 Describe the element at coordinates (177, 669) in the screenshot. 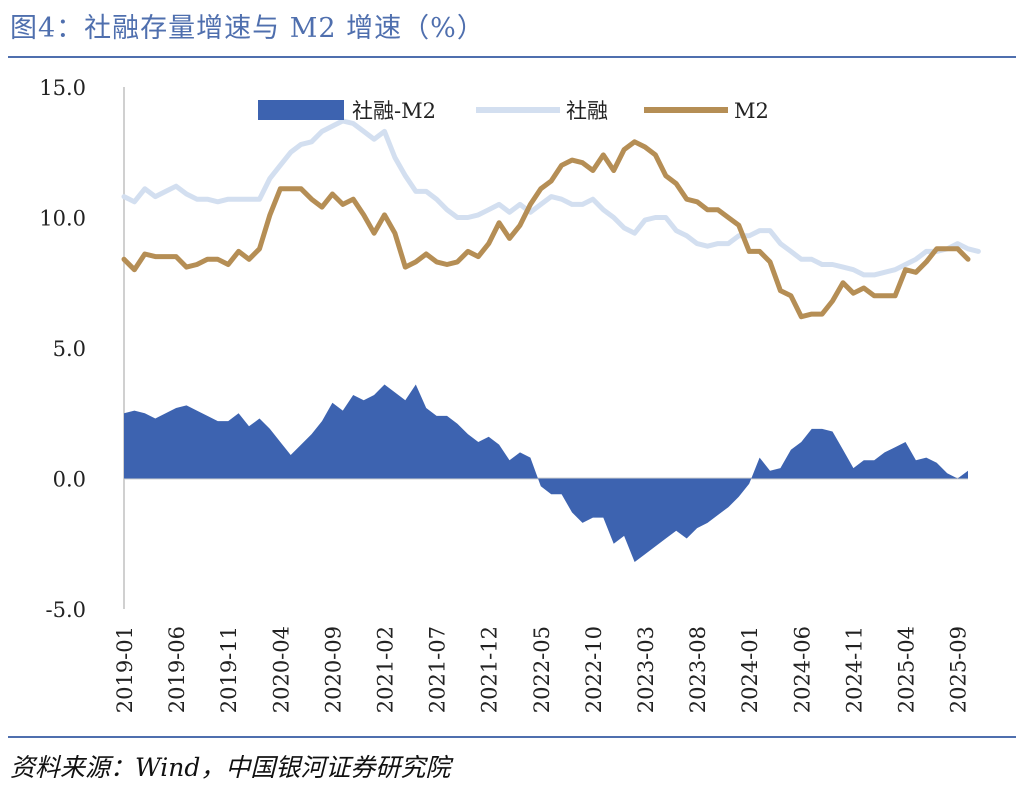

I see `x-tick-label: 2019-06` at that location.